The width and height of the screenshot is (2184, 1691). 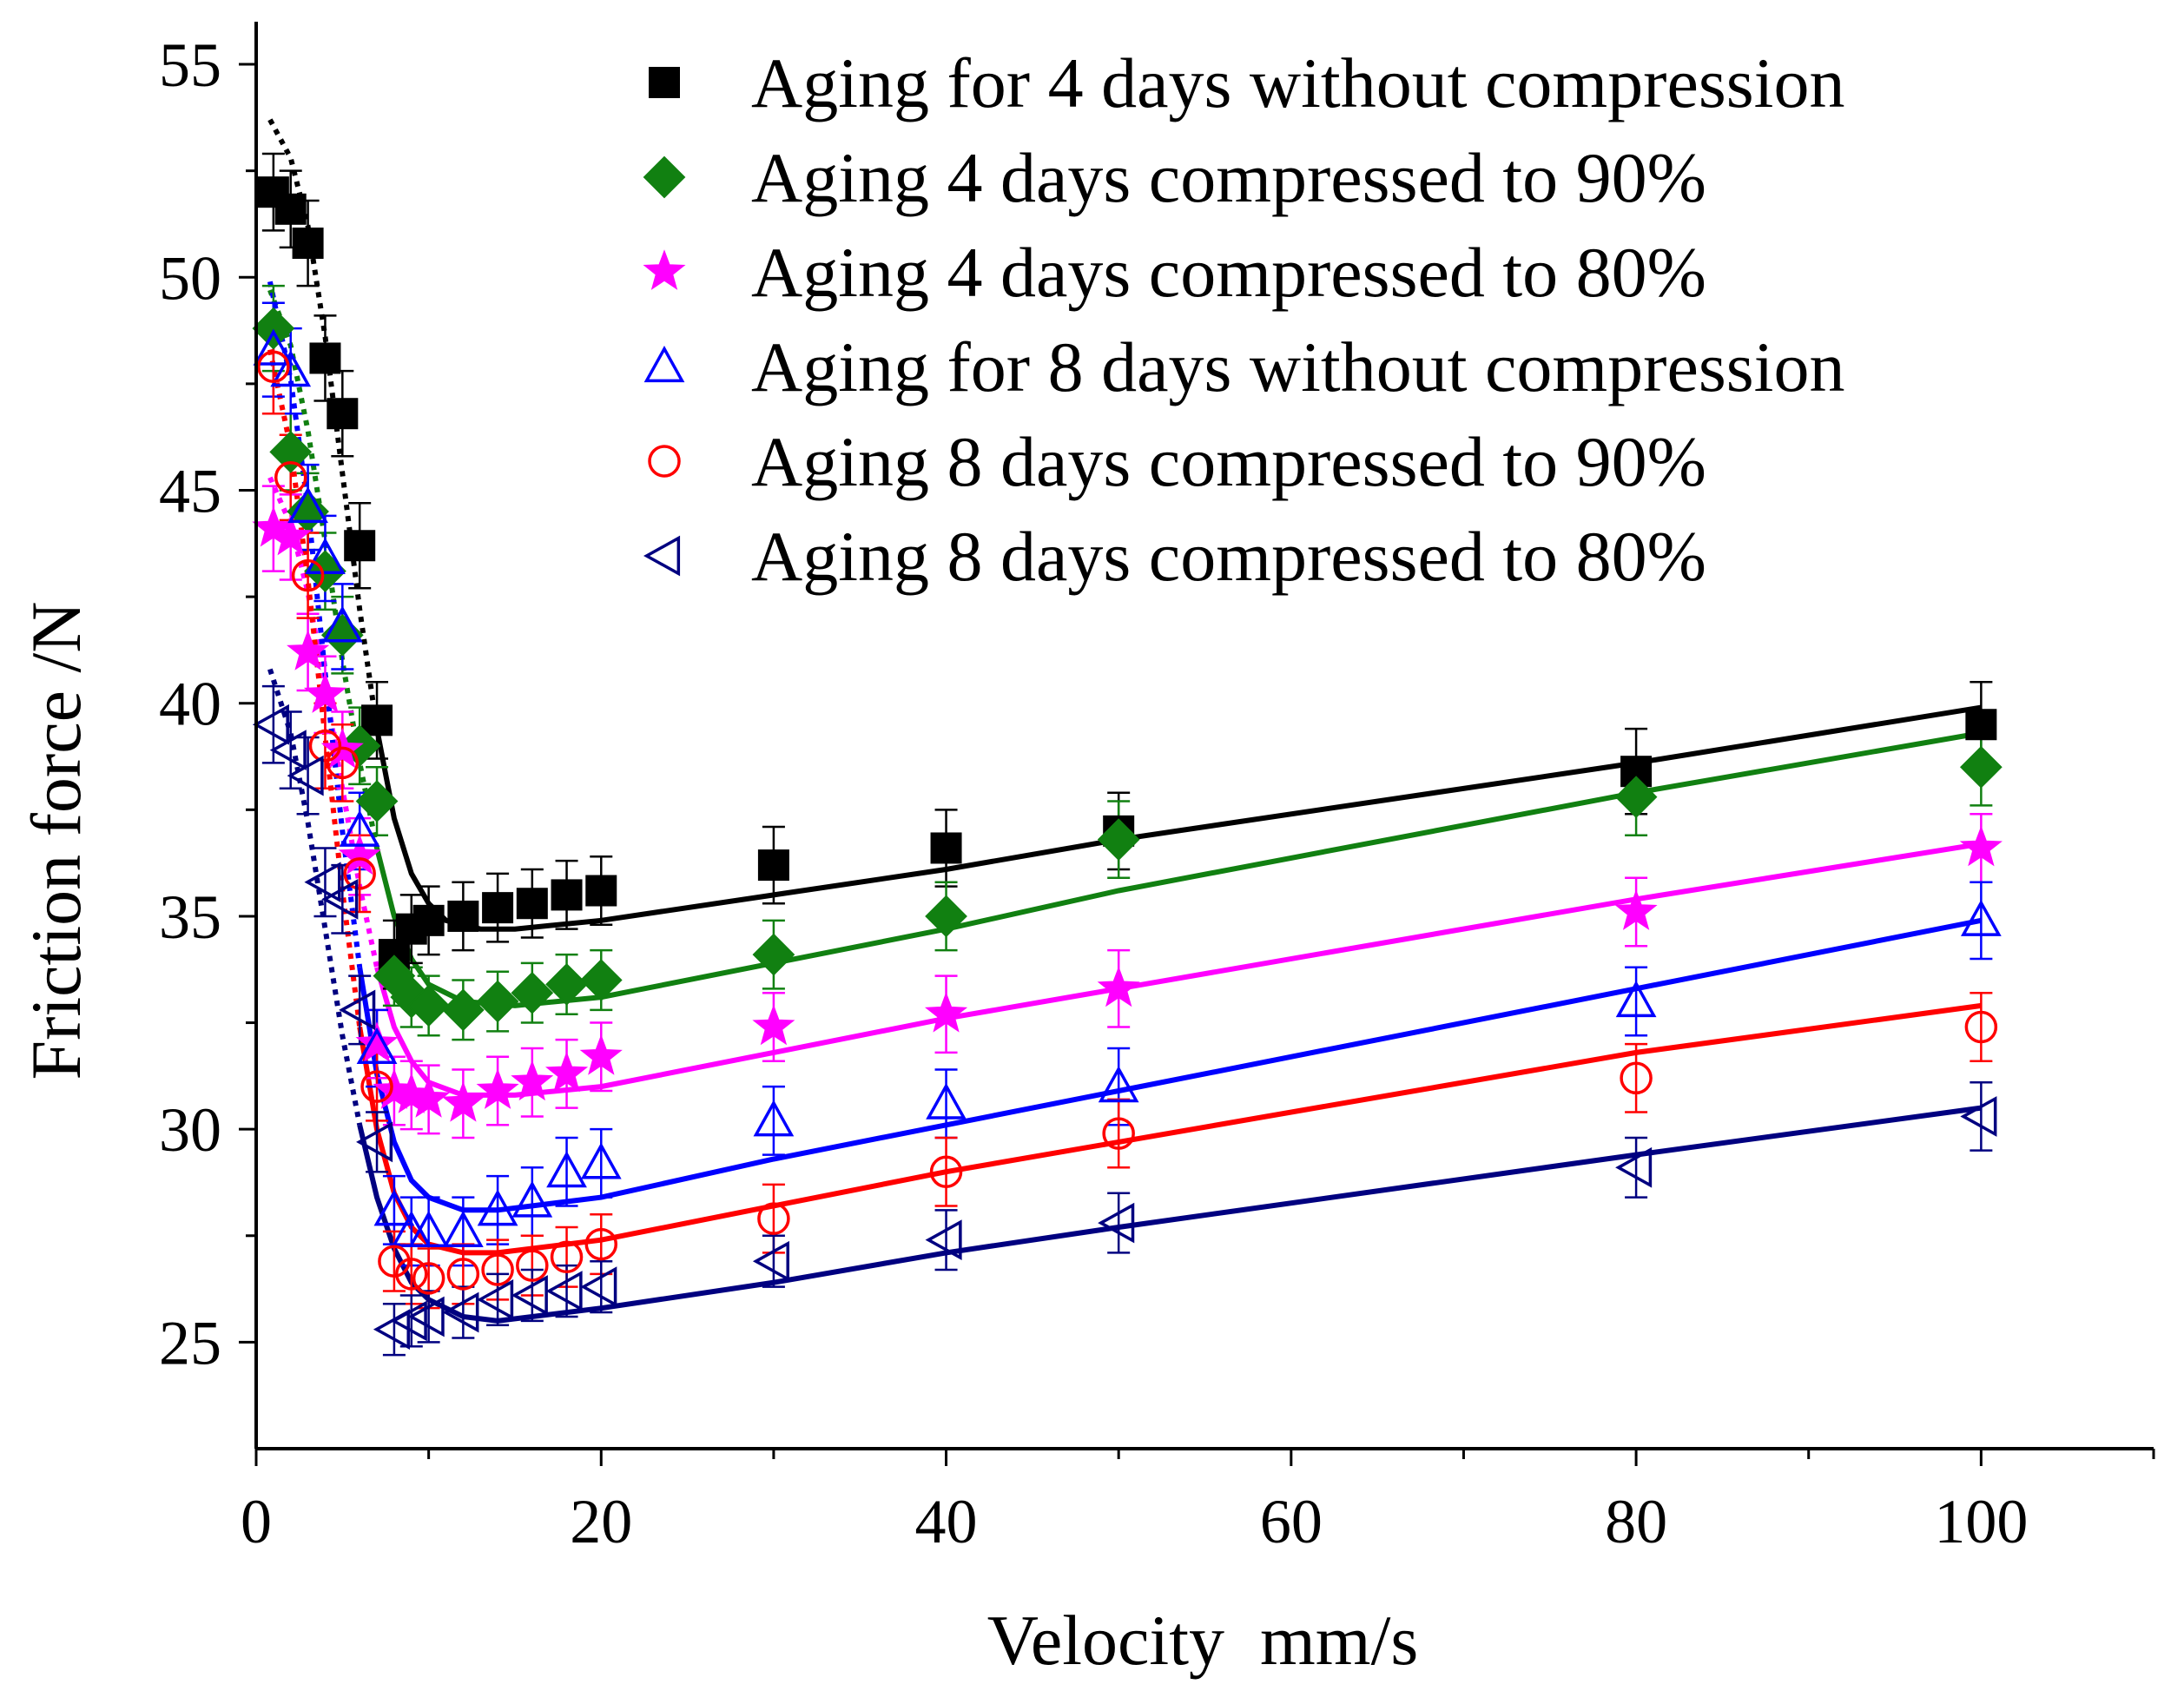 What do you see at coordinates (56, 840) in the screenshot?
I see `y-axis-title: Friction force /N` at bounding box center [56, 840].